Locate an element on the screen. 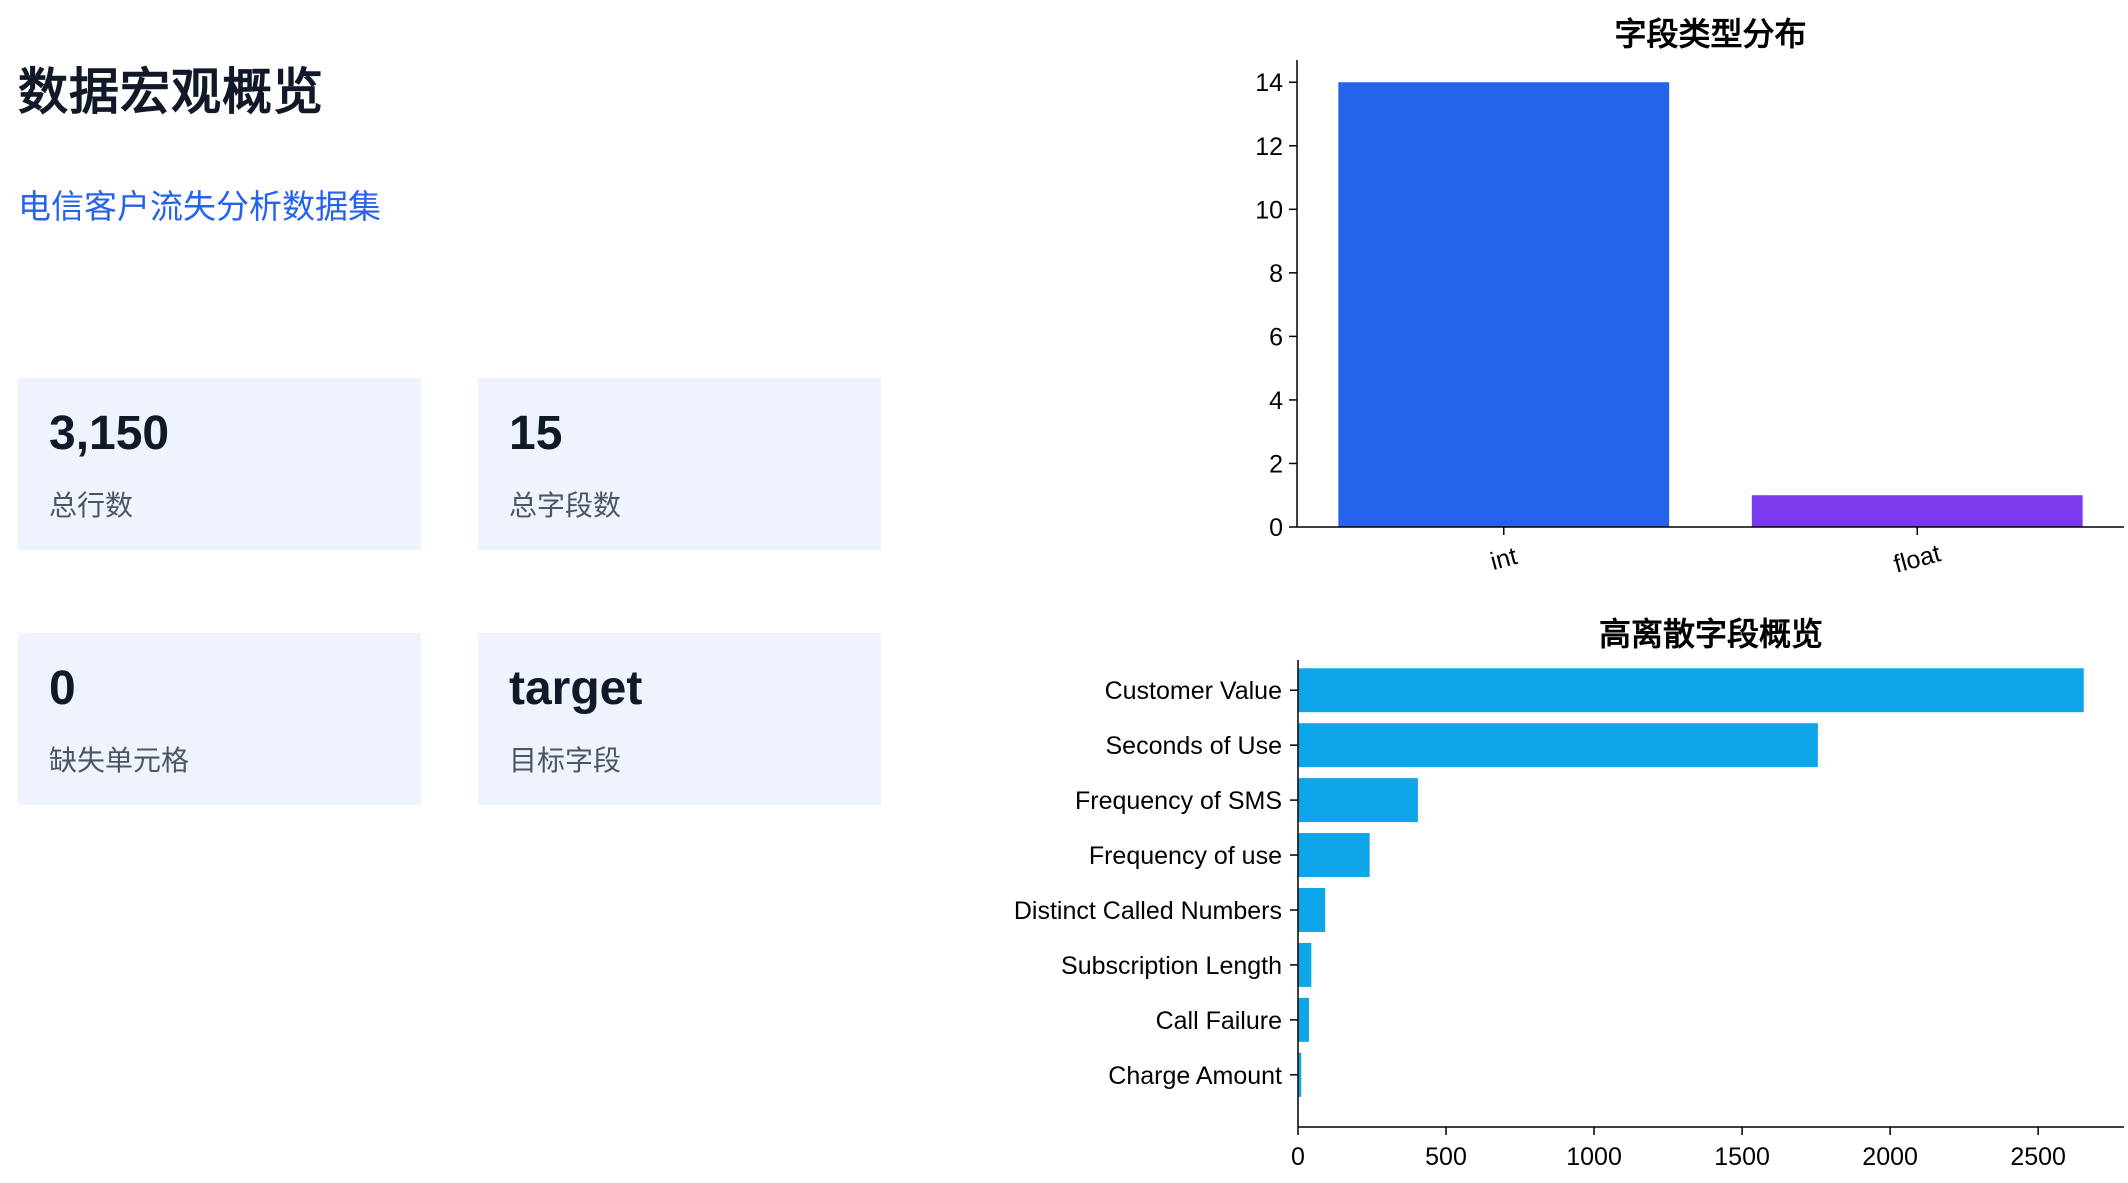 This screenshot has height=1183, width=2128. y-tick-label: 6 is located at coordinates (1276, 337).